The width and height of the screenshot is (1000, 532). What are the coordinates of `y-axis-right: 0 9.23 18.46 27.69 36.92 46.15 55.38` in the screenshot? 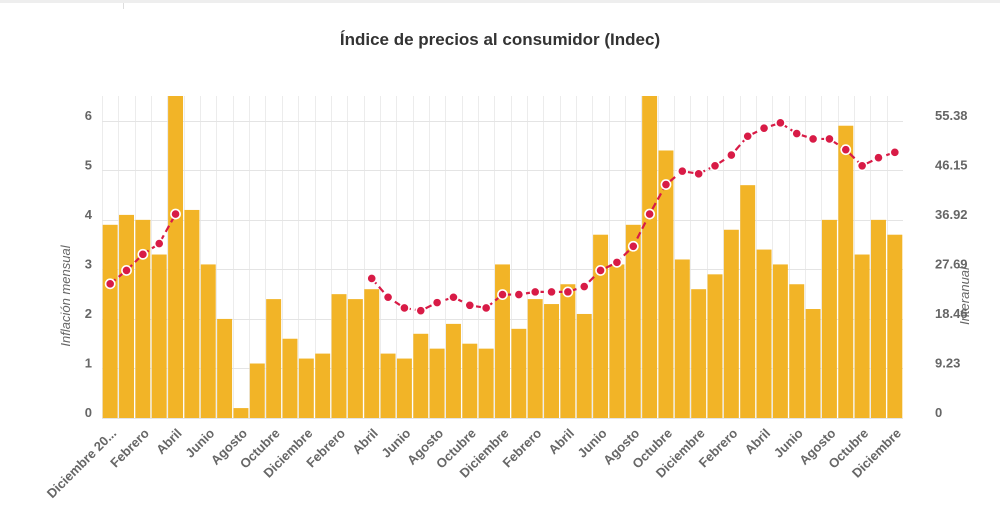 It's located at (951, 264).